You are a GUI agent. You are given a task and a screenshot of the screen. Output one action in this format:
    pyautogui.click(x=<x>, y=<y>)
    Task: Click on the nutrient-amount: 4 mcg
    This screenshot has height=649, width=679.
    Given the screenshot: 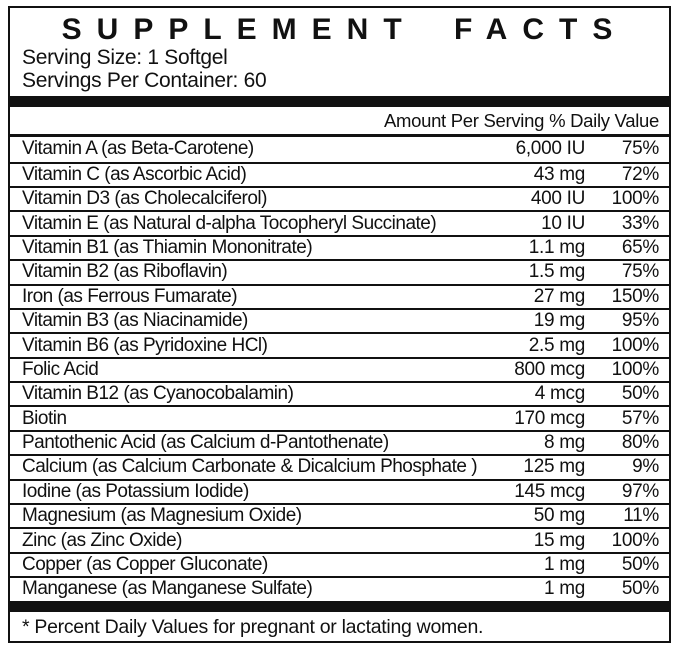 What is the action you would take?
    pyautogui.click(x=560, y=394)
    